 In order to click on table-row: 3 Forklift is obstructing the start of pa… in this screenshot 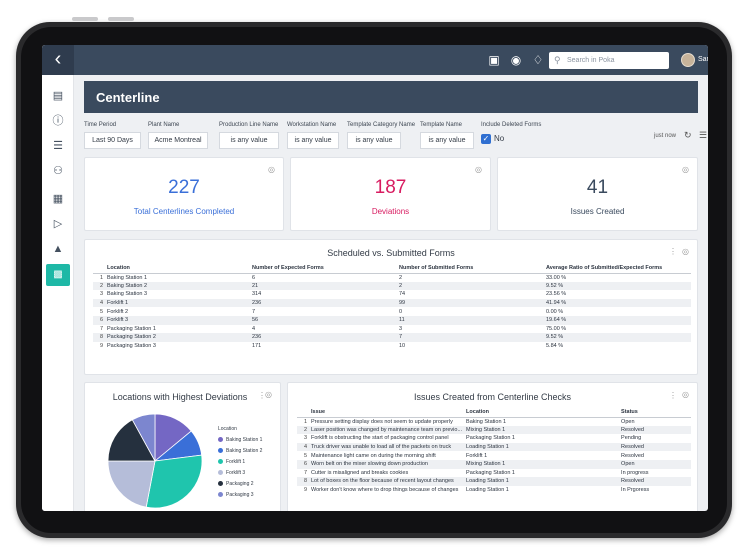, I will do `click(494, 438)`.